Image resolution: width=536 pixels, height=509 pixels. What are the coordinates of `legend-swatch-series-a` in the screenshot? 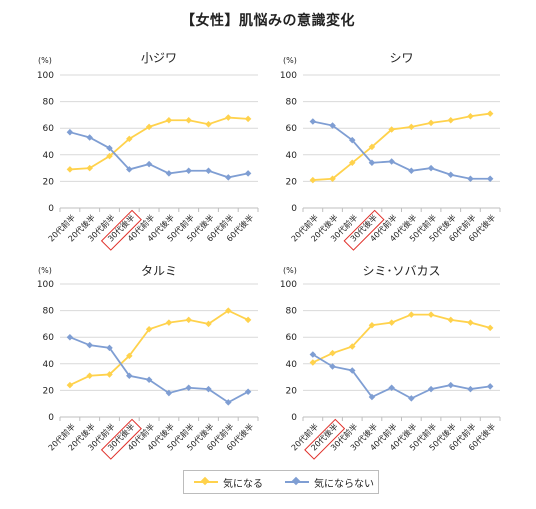 It's located at (206, 481).